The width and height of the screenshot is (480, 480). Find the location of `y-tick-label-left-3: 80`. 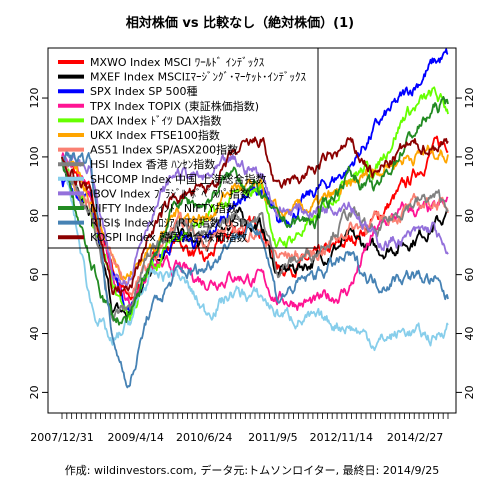

y-tick-label-left-3: 80 is located at coordinates (34, 216).